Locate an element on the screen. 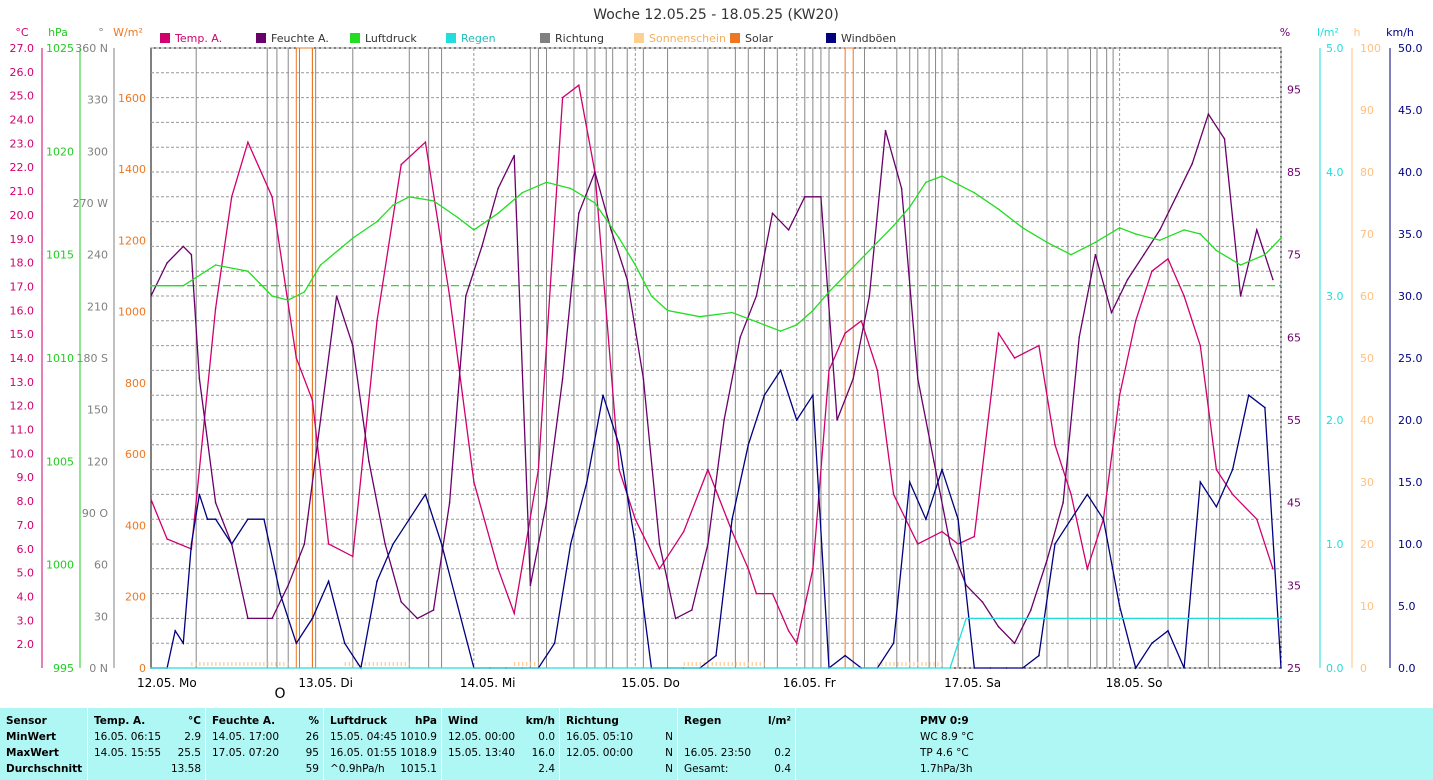 The height and width of the screenshot is (780, 1433). axis-tick-label: 65 is located at coordinates (1294, 337).